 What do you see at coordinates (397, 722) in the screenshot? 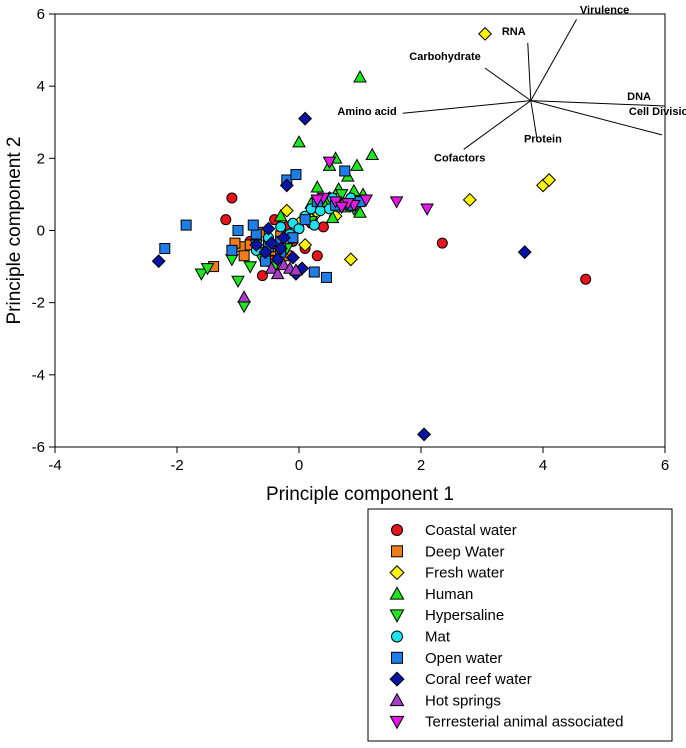
I see `legend-marker-terresterial-animal-associated` at bounding box center [397, 722].